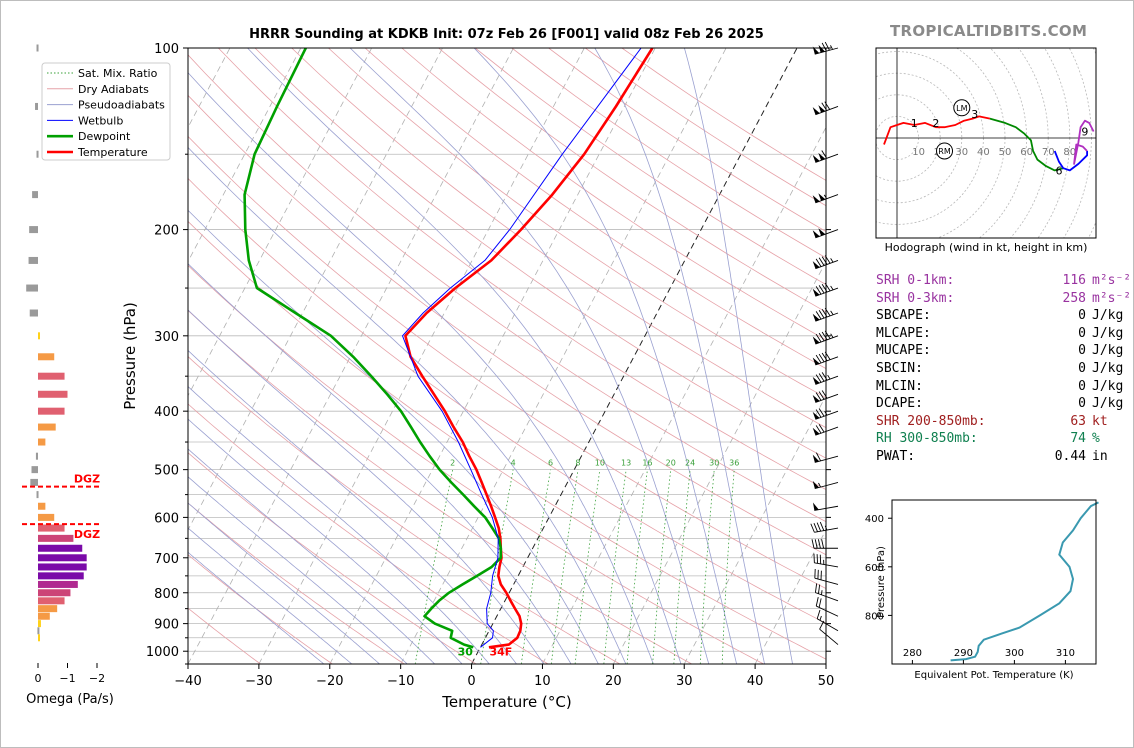  What do you see at coordinates (993, 675) in the screenshot?
I see `theta-e-x-axis-label: Equivalent Pot. Temperature (K)` at bounding box center [993, 675].